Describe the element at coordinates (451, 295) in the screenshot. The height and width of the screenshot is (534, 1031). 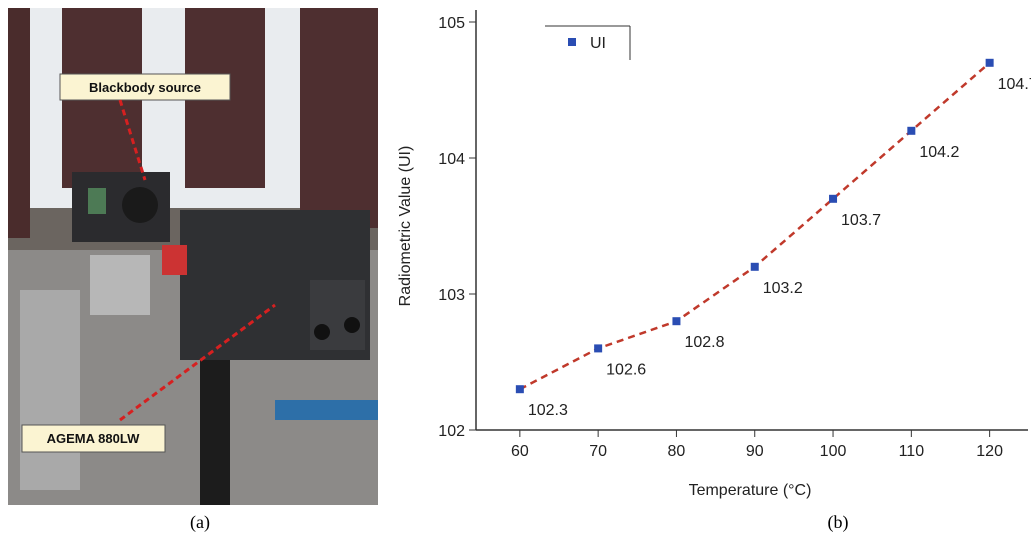
I see `y-tick-label: 103` at that location.